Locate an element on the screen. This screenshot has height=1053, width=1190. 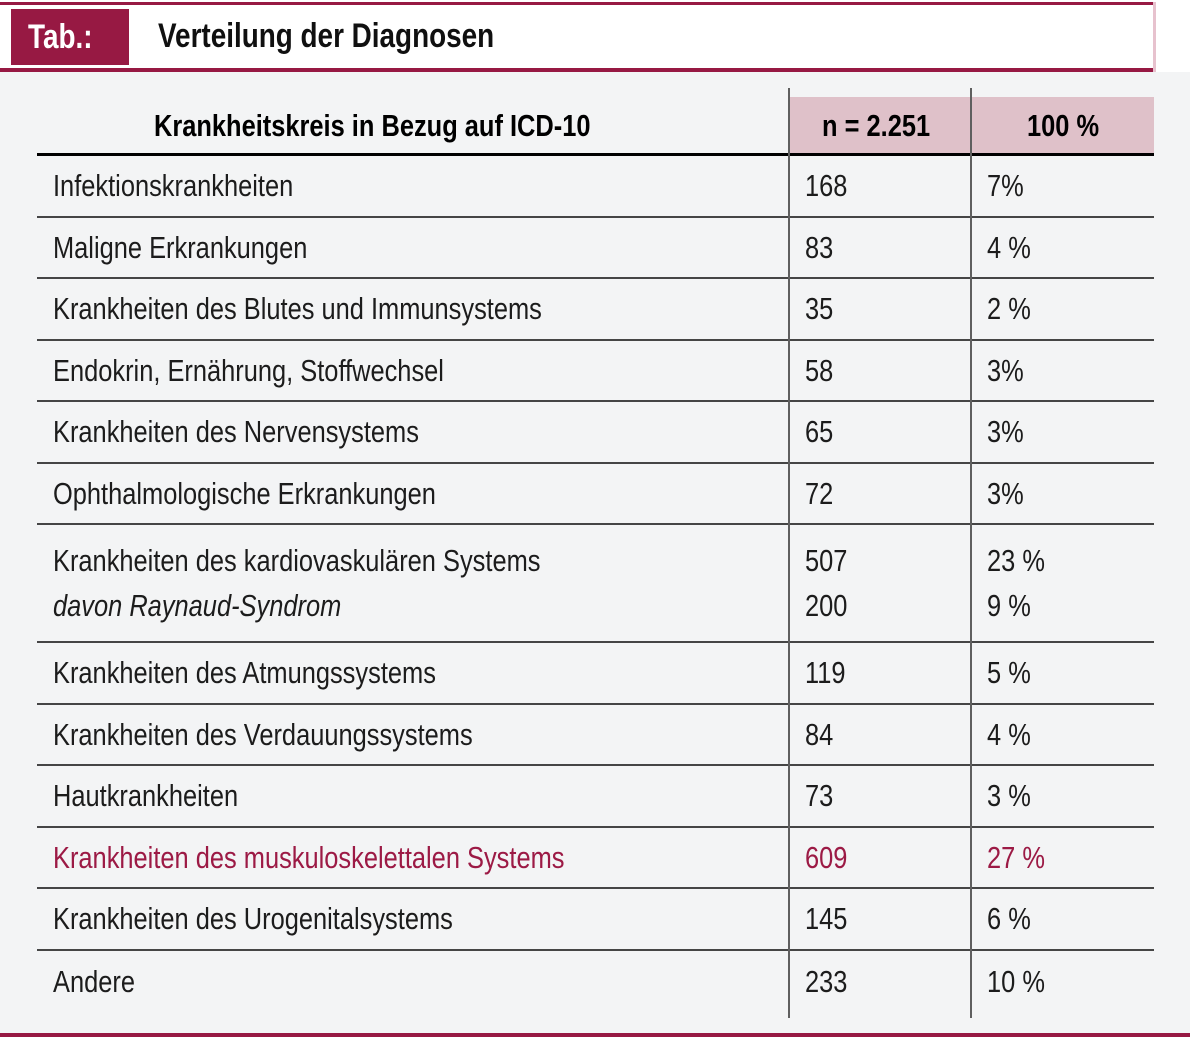
header-cell-diagnosis: Krankheitskreis in Bezug auf ICD-10 is located at coordinates (412, 125).